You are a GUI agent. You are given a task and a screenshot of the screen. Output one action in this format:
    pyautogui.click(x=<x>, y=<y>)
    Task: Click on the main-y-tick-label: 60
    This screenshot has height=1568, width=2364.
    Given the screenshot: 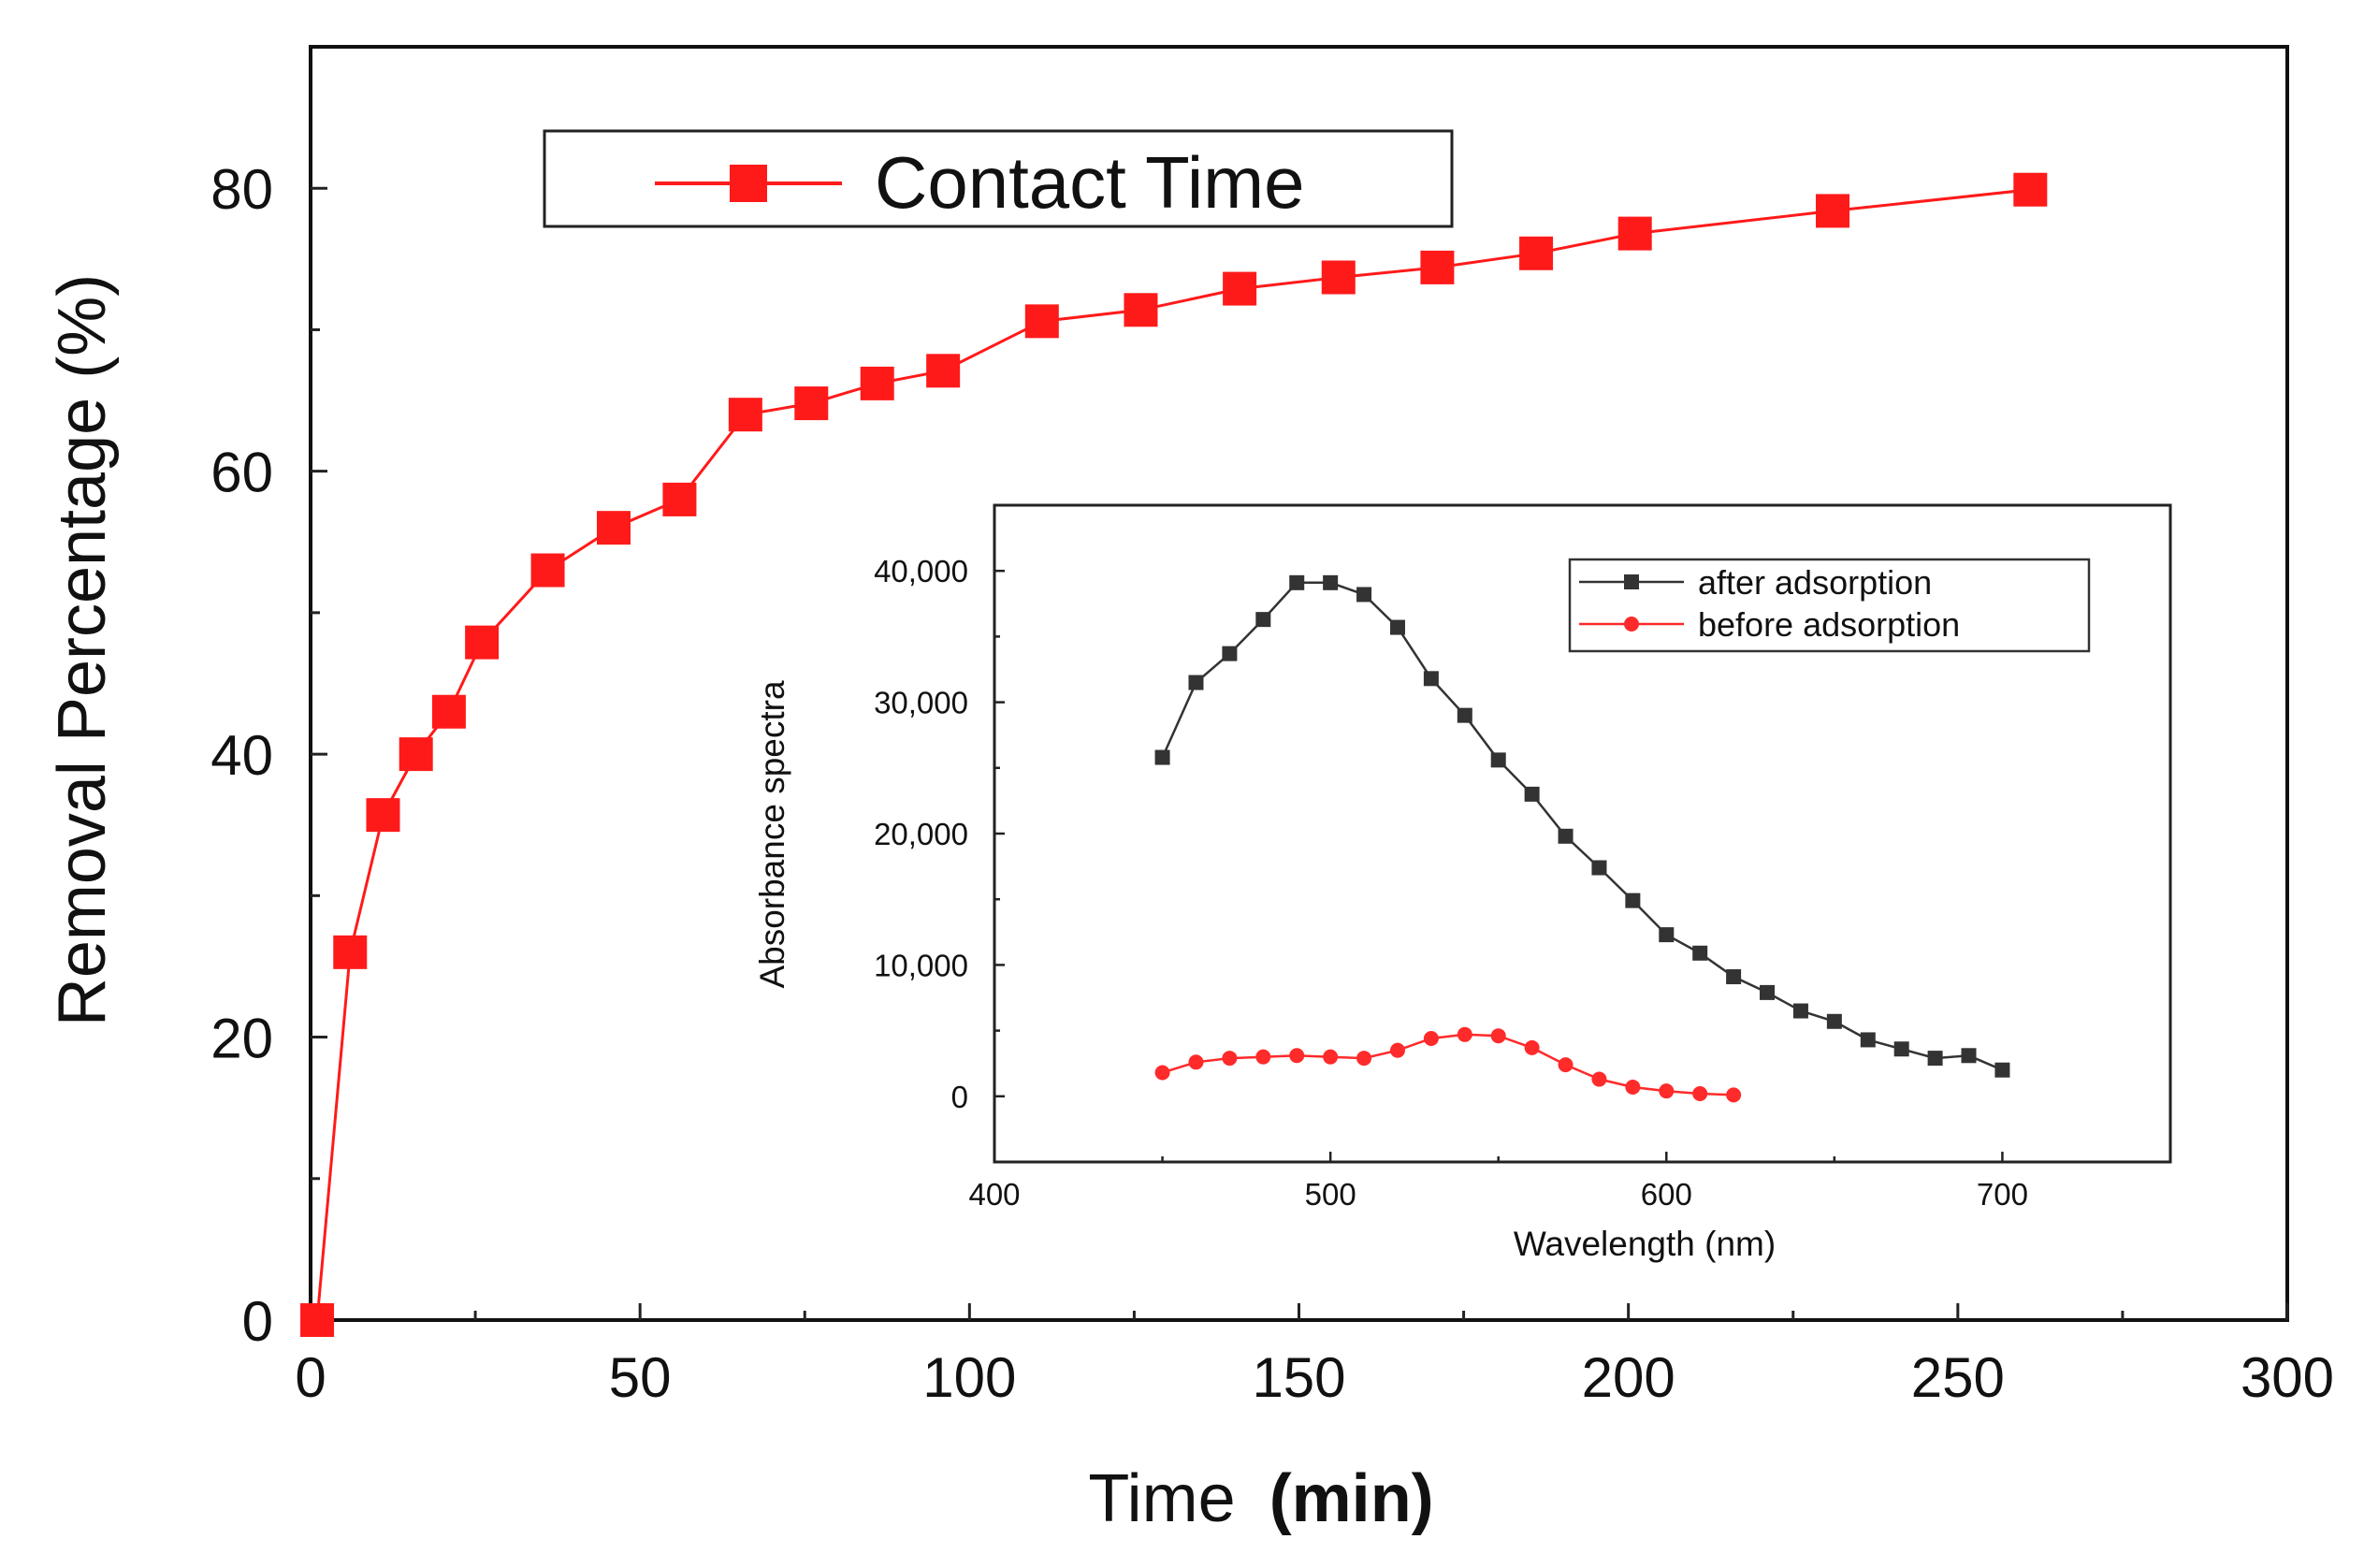 What is the action you would take?
    pyautogui.click(x=241, y=473)
    